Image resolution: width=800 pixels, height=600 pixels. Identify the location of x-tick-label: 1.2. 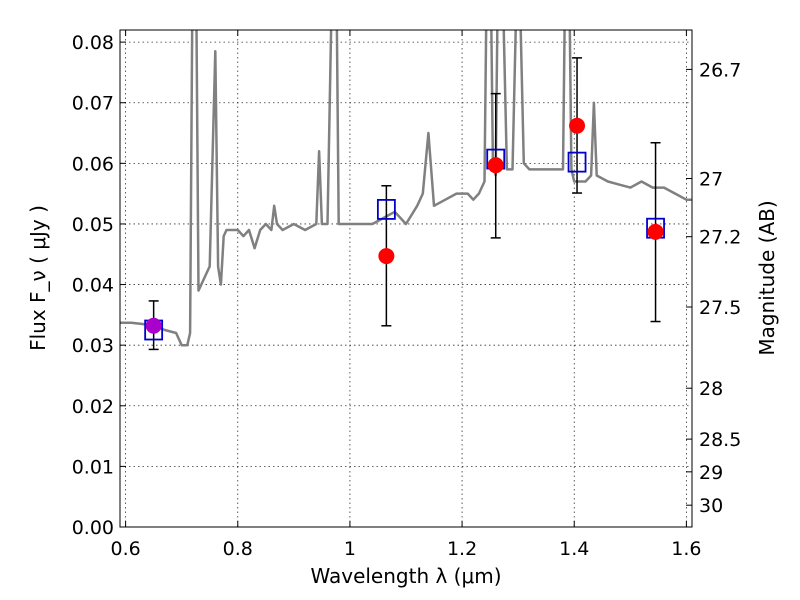
(462, 549).